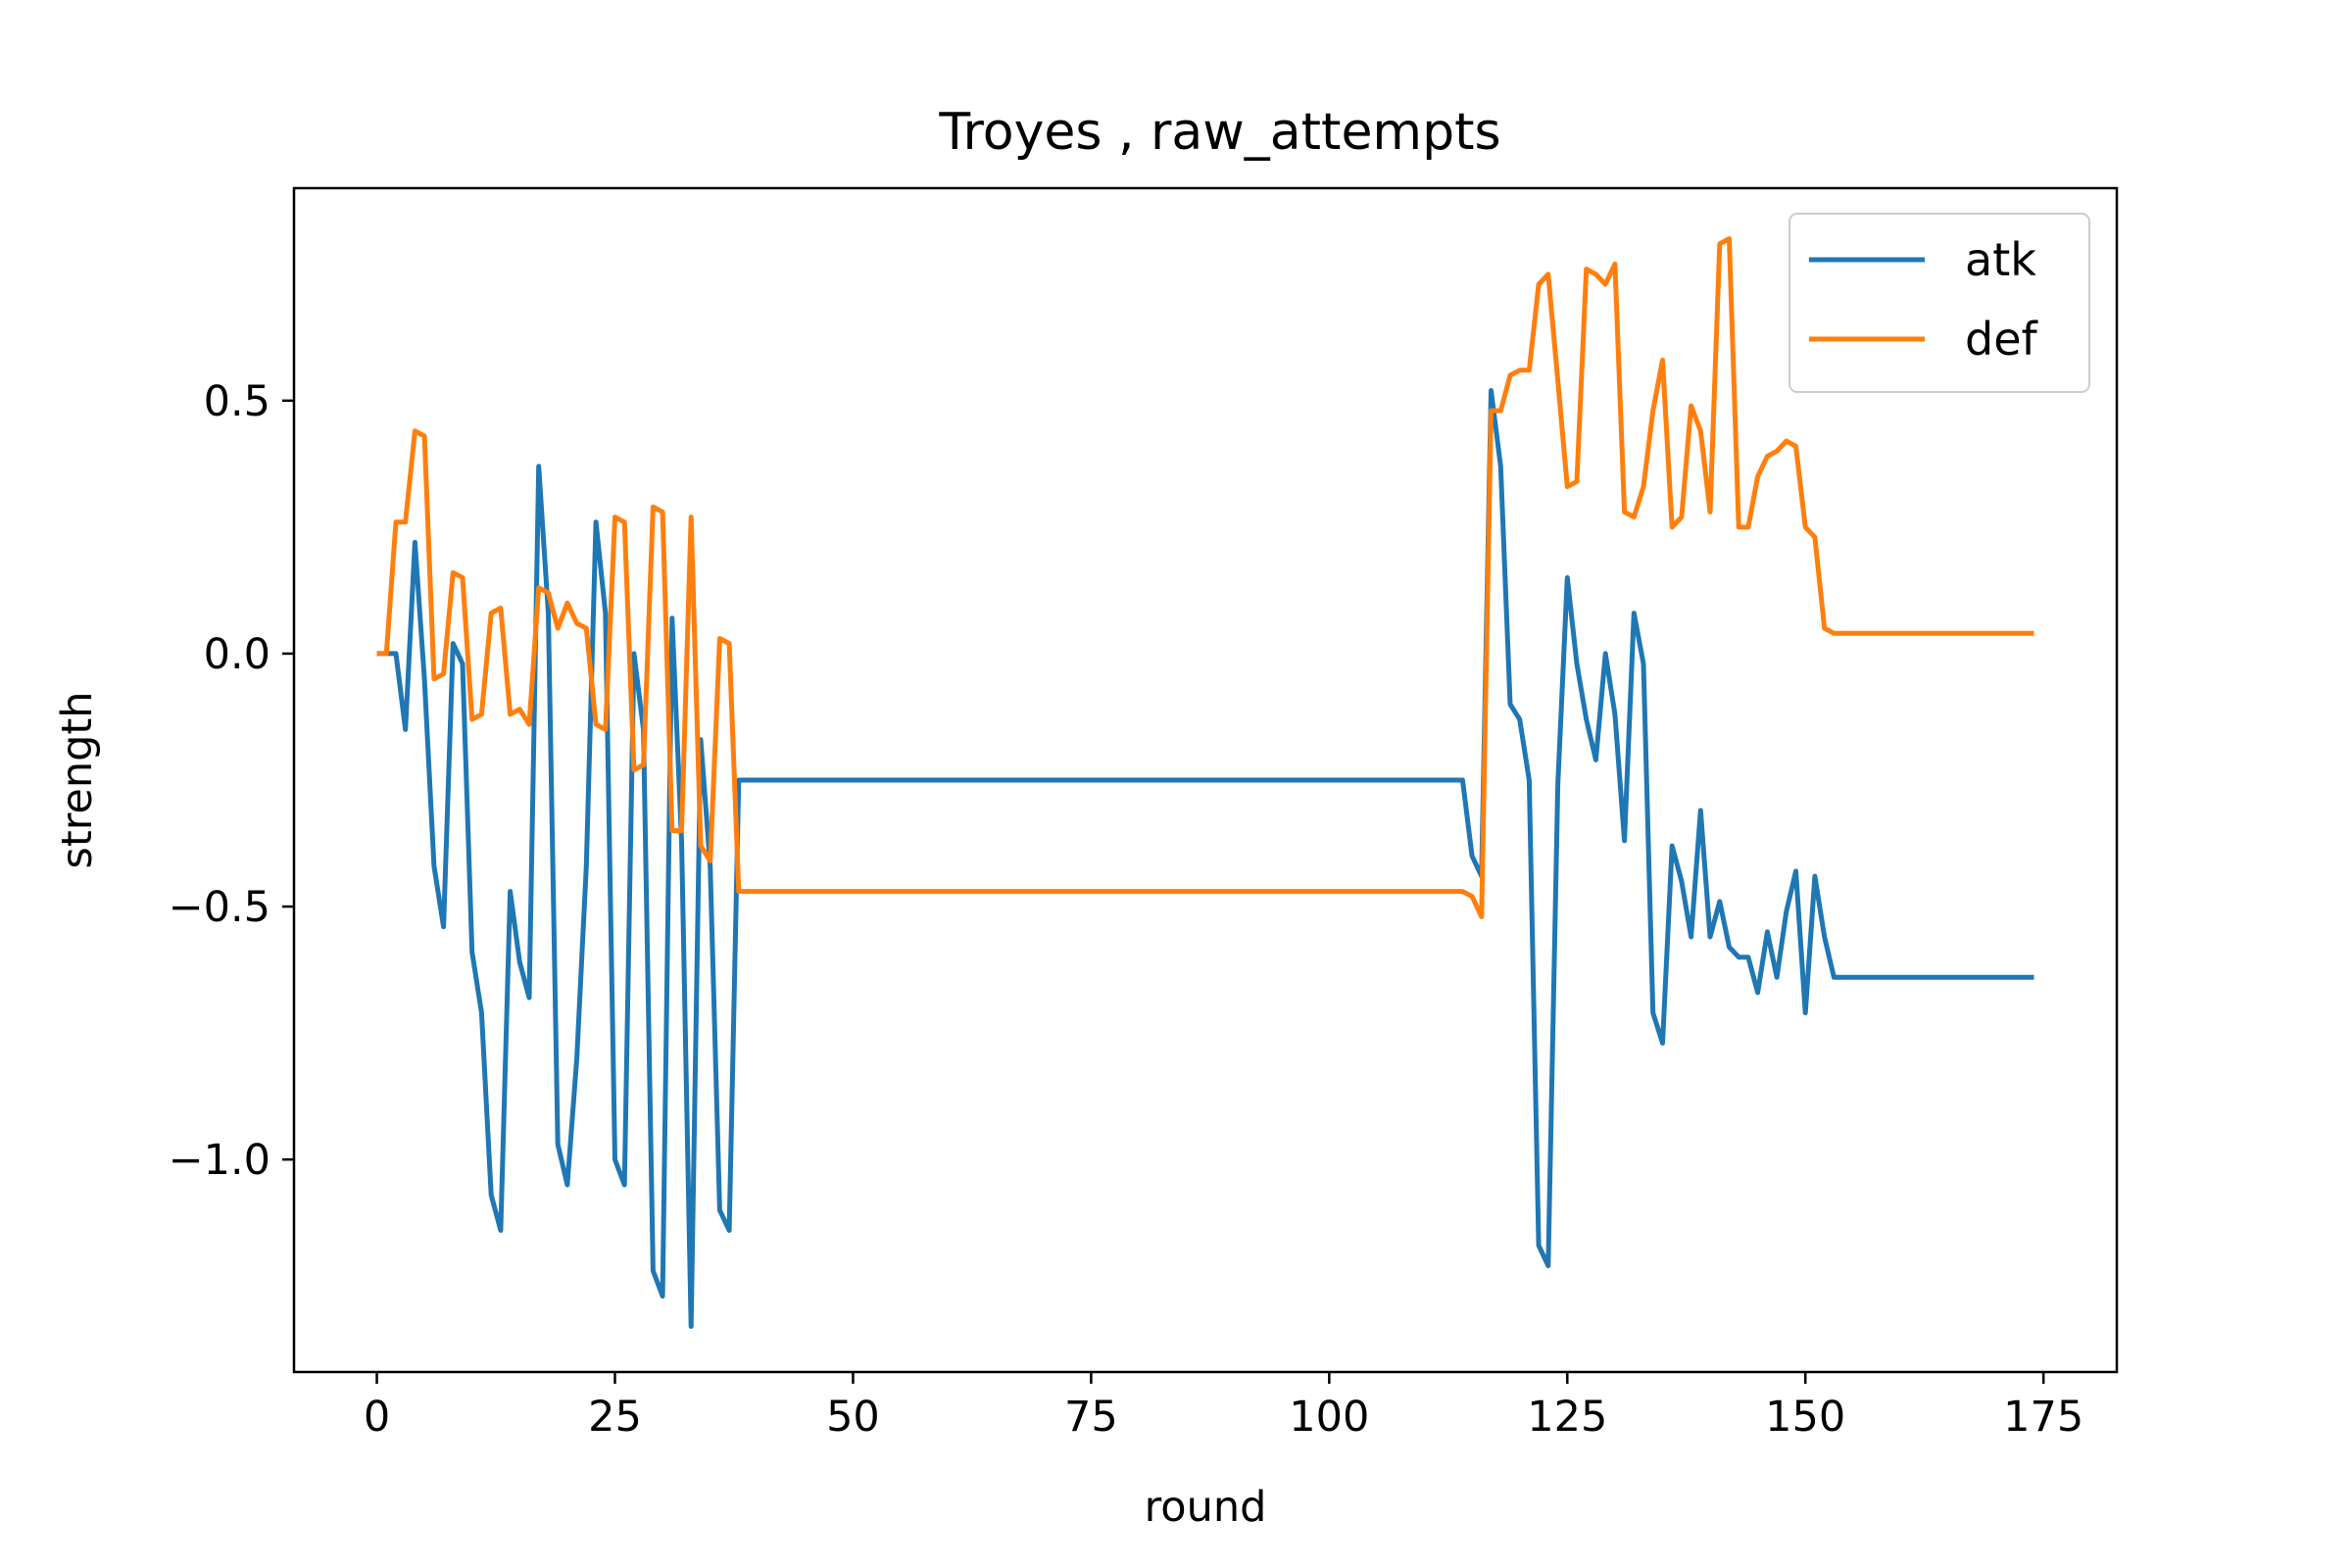 Image resolution: width=2352 pixels, height=1568 pixels. I want to click on legend-frame, so click(1939, 303).